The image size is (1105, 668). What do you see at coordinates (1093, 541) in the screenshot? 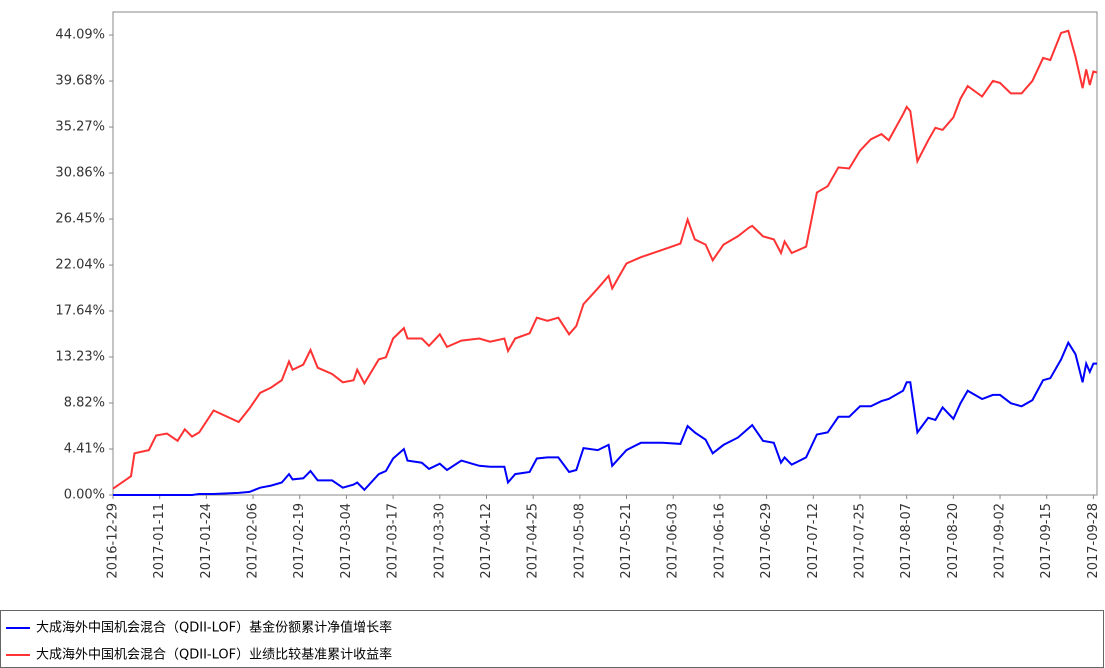
I see `x-tick-label: 2017-09-28` at bounding box center [1093, 541].